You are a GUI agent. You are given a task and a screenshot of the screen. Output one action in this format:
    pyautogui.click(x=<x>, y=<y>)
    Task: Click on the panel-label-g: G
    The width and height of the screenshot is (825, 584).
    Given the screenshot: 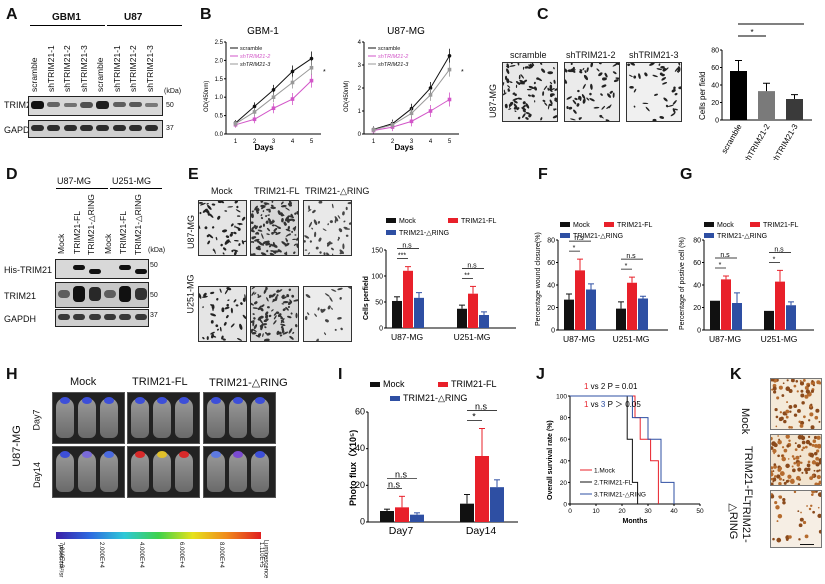 What is the action you would take?
    pyautogui.click(x=686, y=174)
    